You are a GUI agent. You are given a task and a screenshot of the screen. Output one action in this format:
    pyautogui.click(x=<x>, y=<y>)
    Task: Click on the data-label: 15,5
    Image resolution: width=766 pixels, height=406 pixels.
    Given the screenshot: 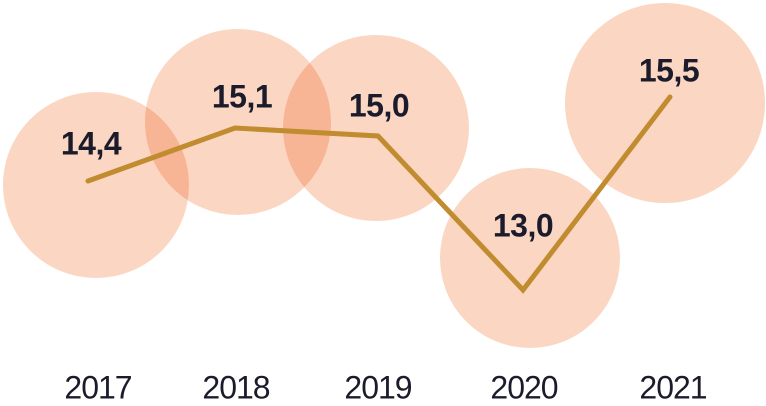 What is the action you would take?
    pyautogui.click(x=669, y=70)
    